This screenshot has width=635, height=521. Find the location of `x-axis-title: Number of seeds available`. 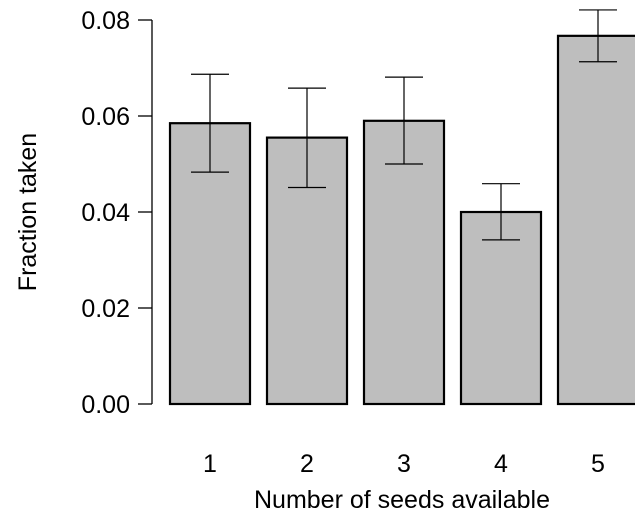

x-axis-title: Number of seeds available is located at coordinates (402, 500).